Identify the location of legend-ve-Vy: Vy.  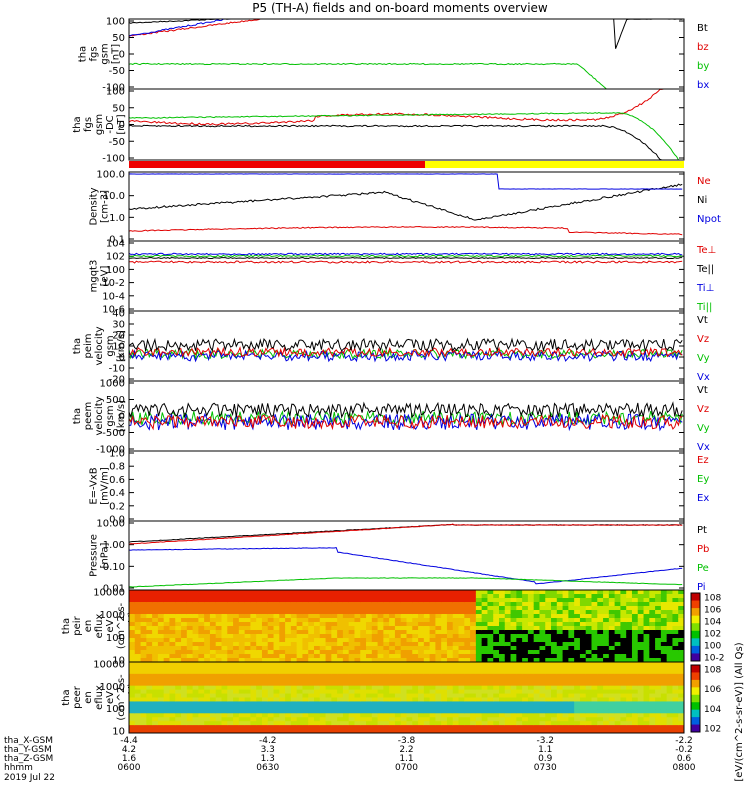
(703, 428).